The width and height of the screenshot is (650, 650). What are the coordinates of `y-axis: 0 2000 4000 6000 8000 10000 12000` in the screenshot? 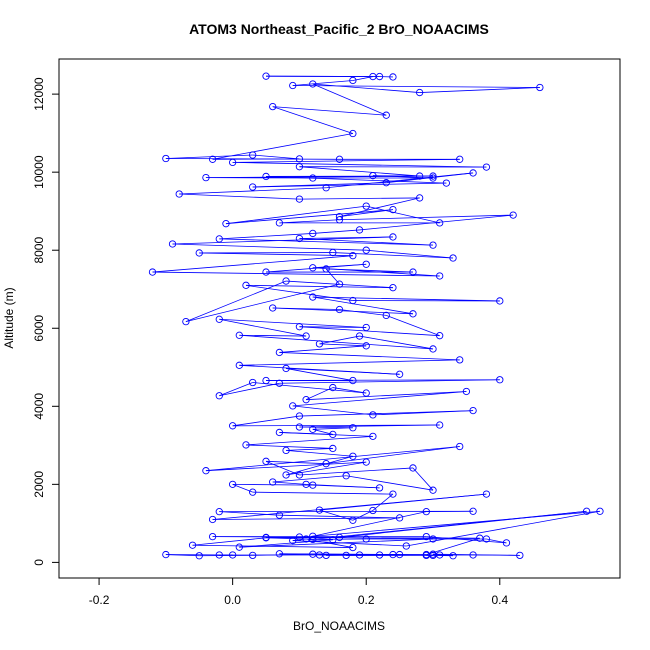 It's located at (46, 321).